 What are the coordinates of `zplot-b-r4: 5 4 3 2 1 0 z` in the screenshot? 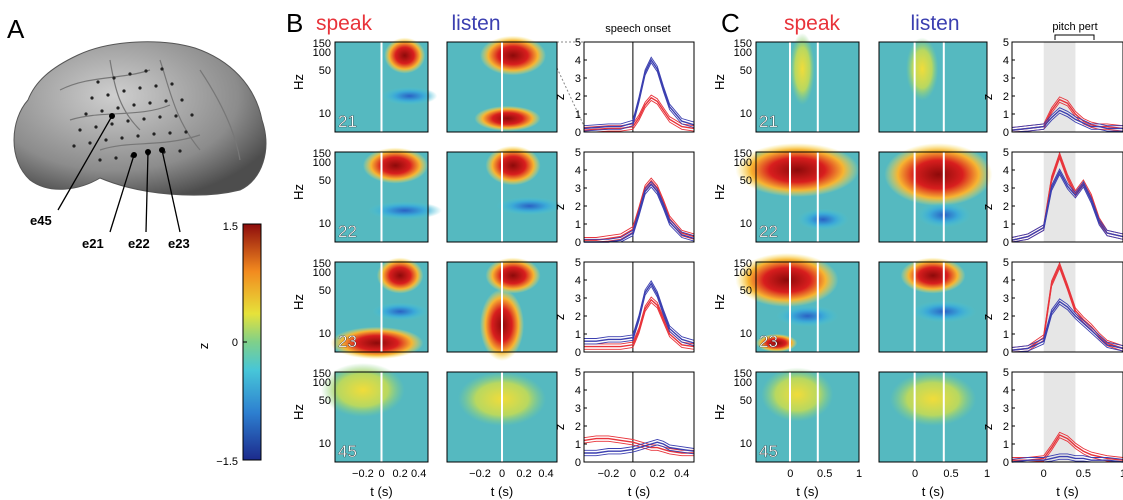 It's located at (623, 418).